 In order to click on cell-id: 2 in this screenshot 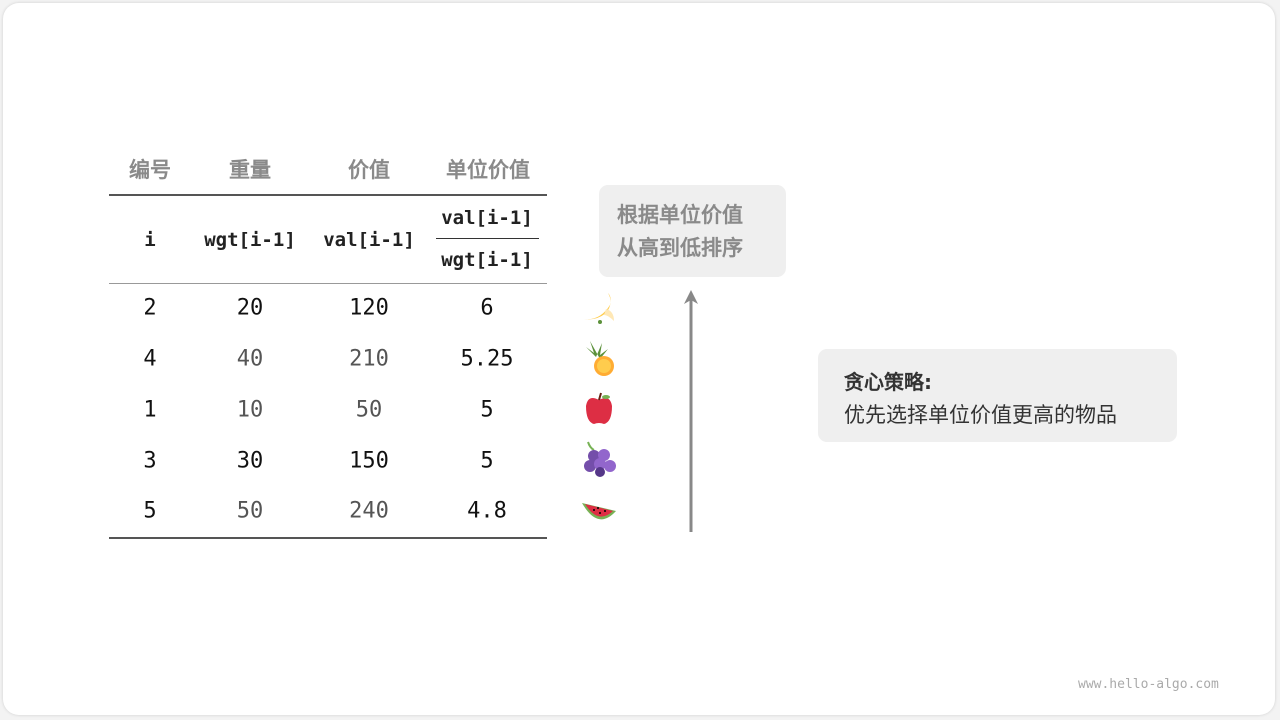, I will do `click(150, 308)`.